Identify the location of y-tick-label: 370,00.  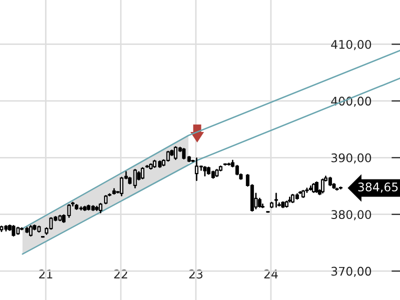
(351, 271).